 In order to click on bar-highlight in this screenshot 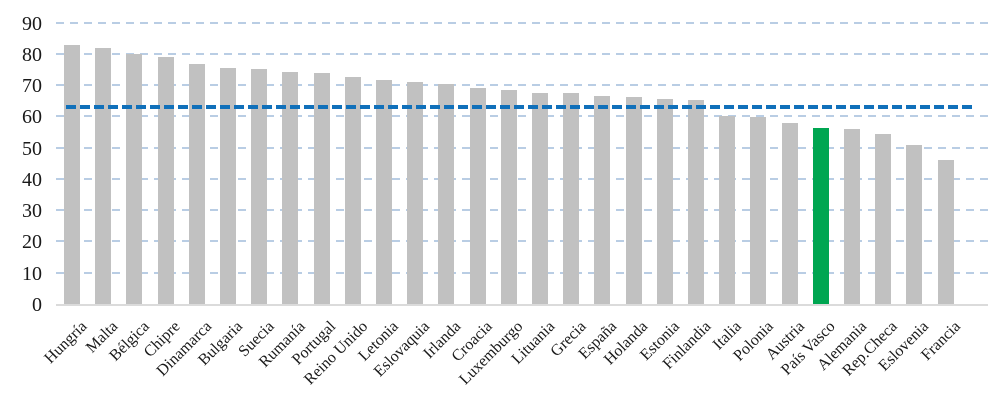, I will do `click(821, 216)`.